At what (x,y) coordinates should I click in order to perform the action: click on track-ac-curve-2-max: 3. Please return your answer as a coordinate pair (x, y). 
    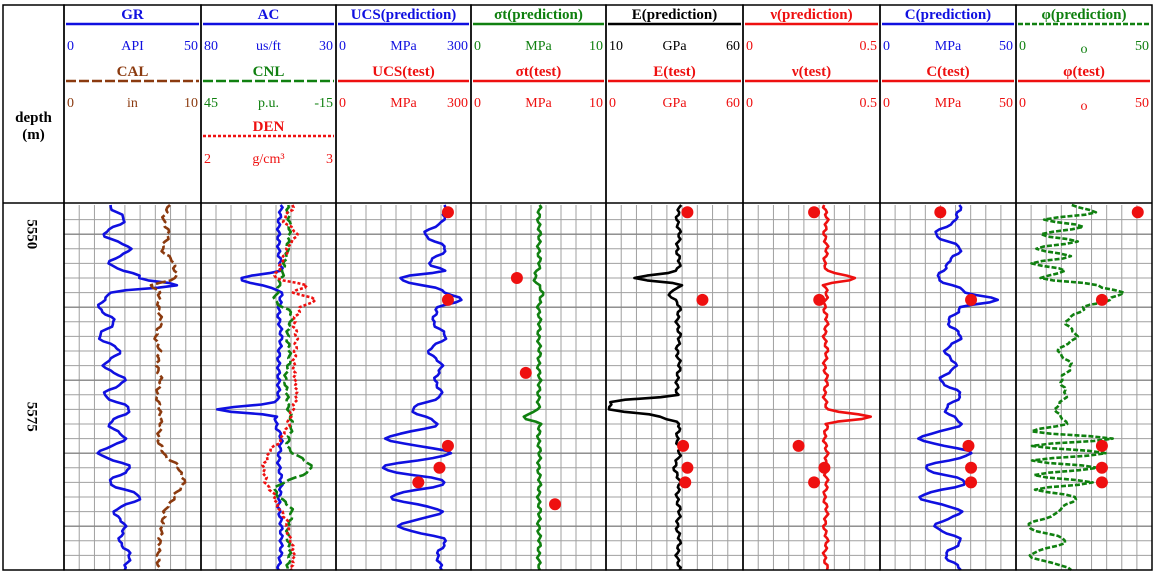
    Looking at the image, I should click on (329, 159).